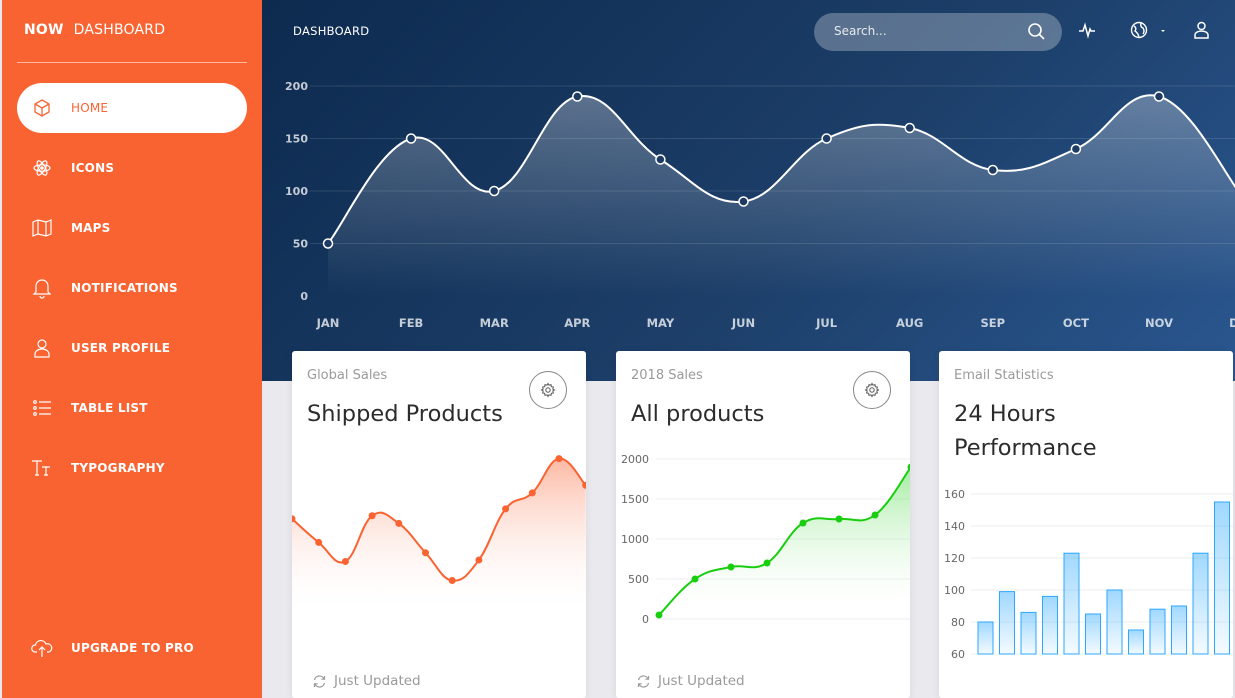 The width and height of the screenshot is (1235, 698). Describe the element at coordinates (296, 86) in the screenshot. I see `y-tick-label: 200` at that location.